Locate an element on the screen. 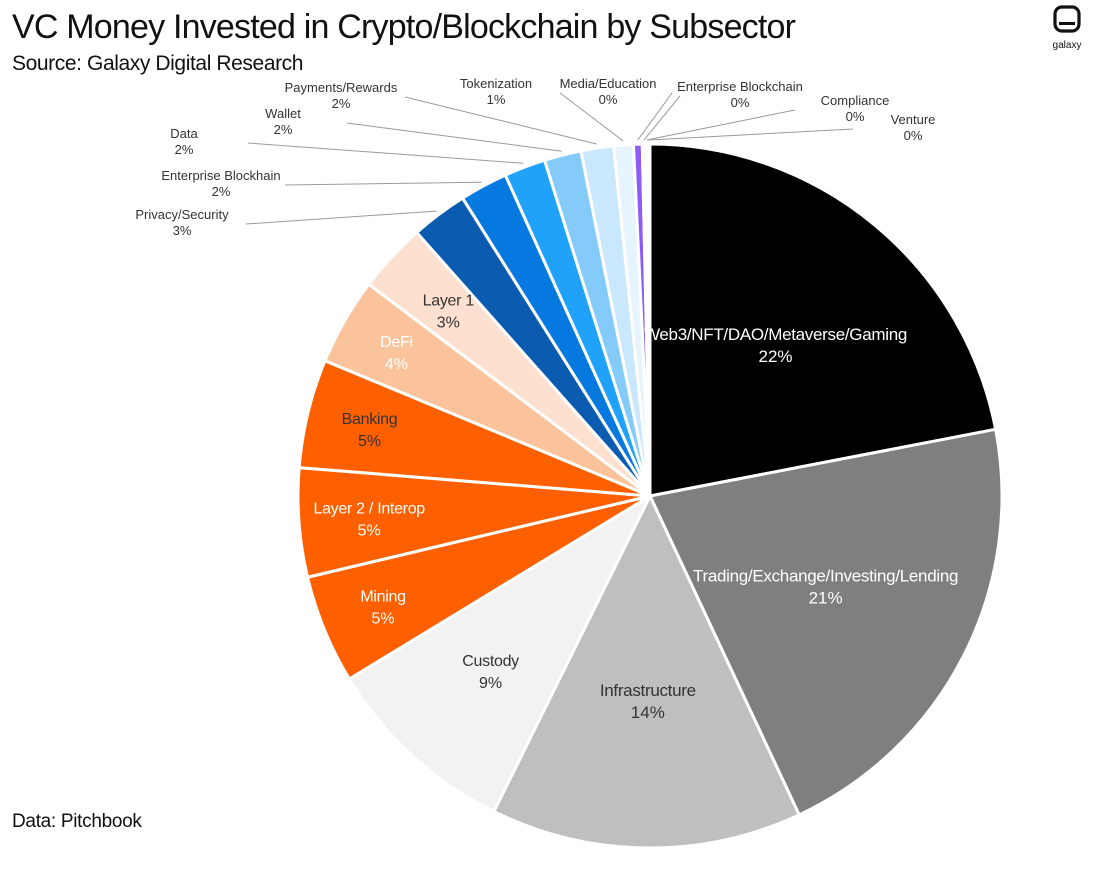  slice-label-web3-nft-dao-metaverse-gaming: Web3/NFT/DAO/Metaverse/Gaming is located at coordinates (775, 334).